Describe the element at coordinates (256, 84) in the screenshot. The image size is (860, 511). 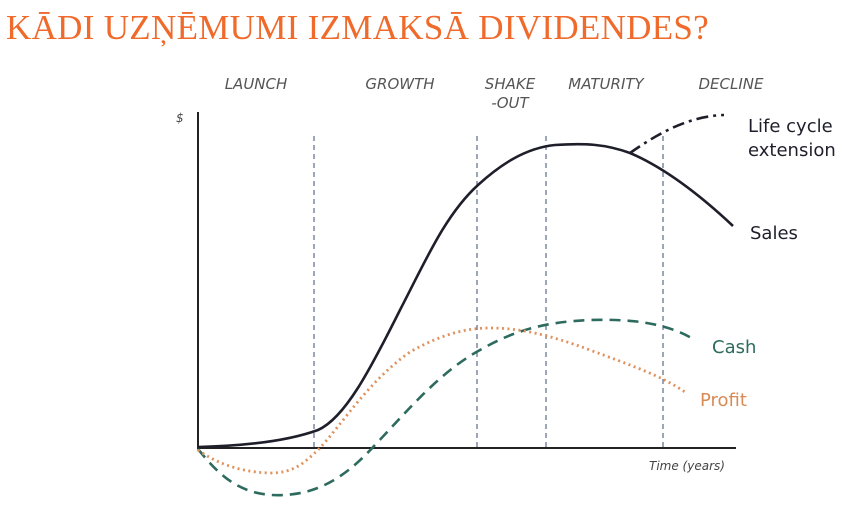
I see `stage-label-launch: LAUNCH` at that location.